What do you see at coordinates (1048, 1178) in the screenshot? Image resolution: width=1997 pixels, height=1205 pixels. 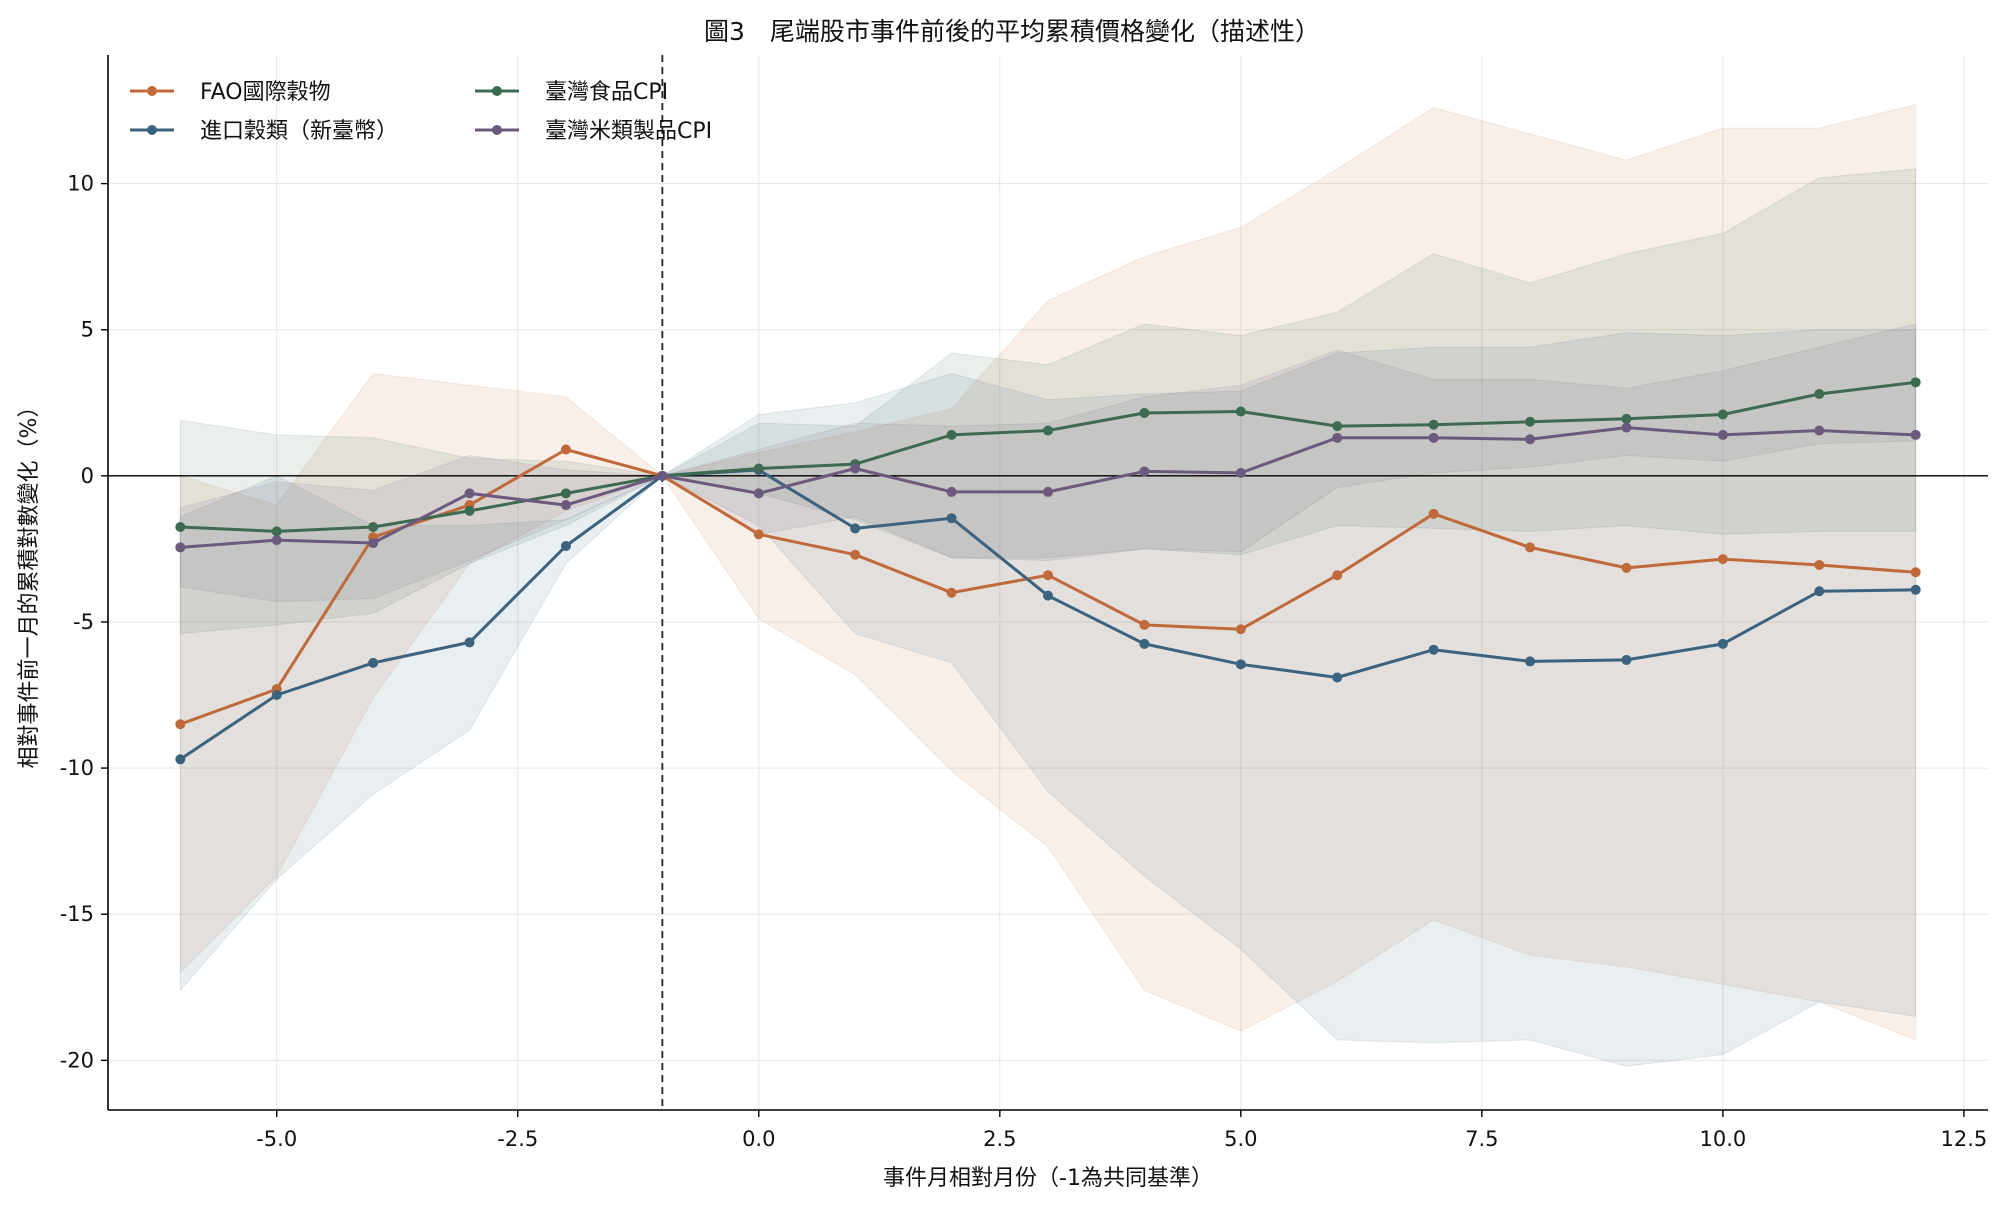 I see `x-axis-label: 事件月相對月份（-1為共同基準）` at bounding box center [1048, 1178].